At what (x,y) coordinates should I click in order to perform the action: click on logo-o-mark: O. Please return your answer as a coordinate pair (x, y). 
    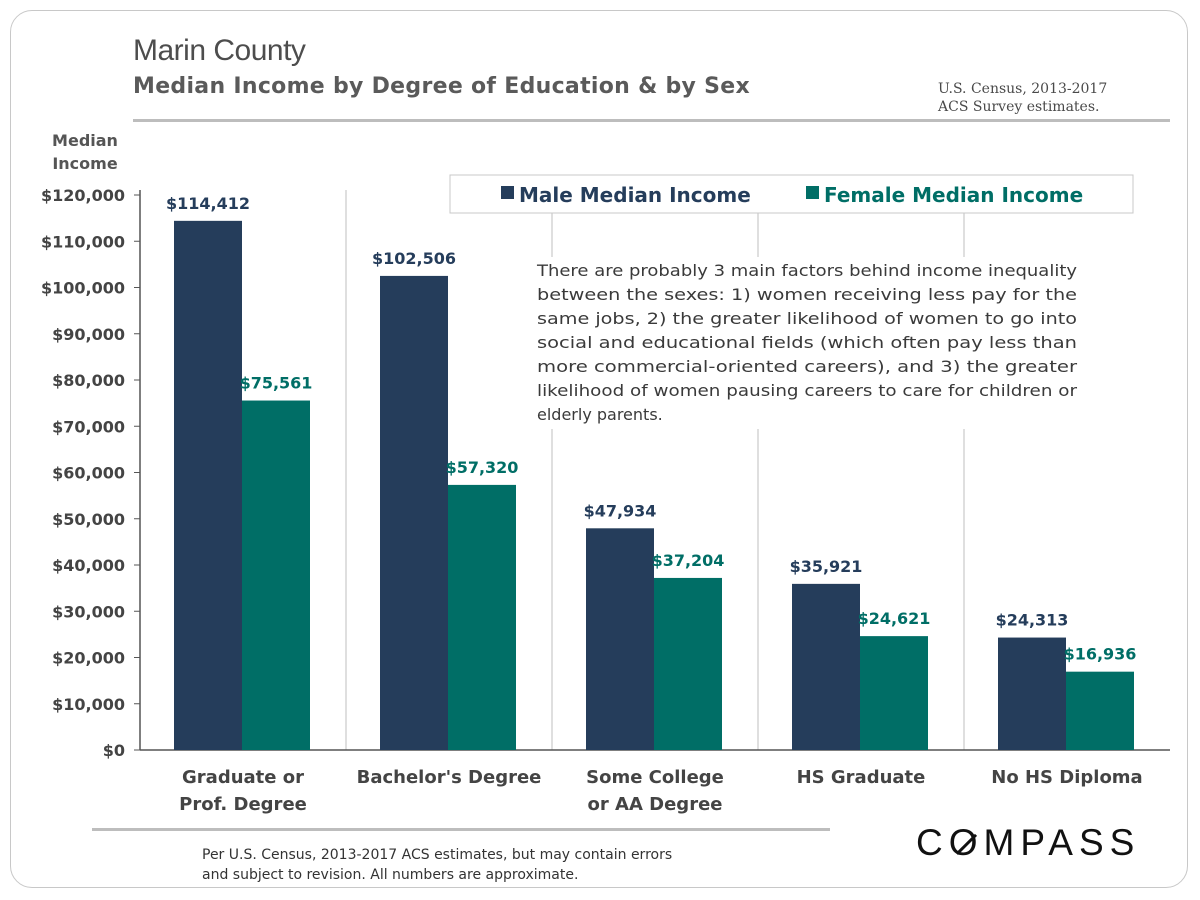
    Looking at the image, I should click on (966, 842).